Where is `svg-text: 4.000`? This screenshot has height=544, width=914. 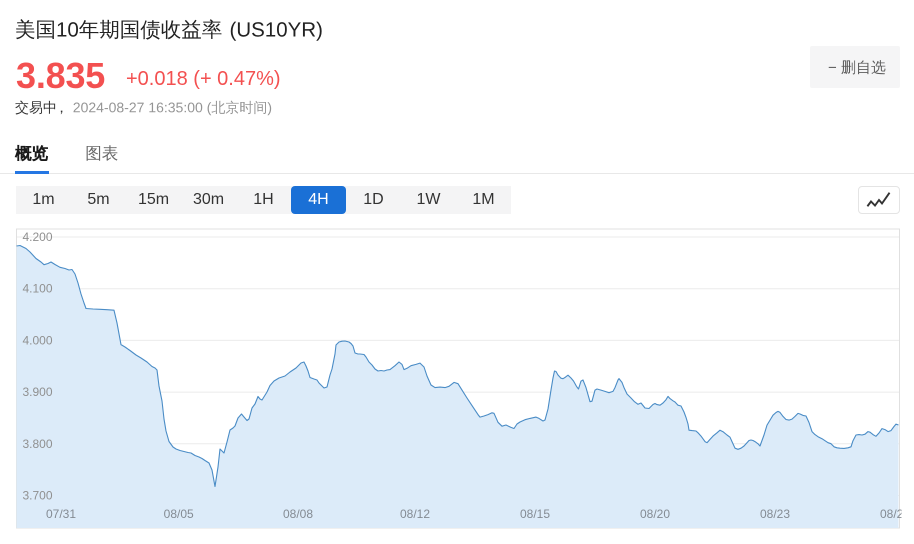 svg-text: 4.000 is located at coordinates (38, 340).